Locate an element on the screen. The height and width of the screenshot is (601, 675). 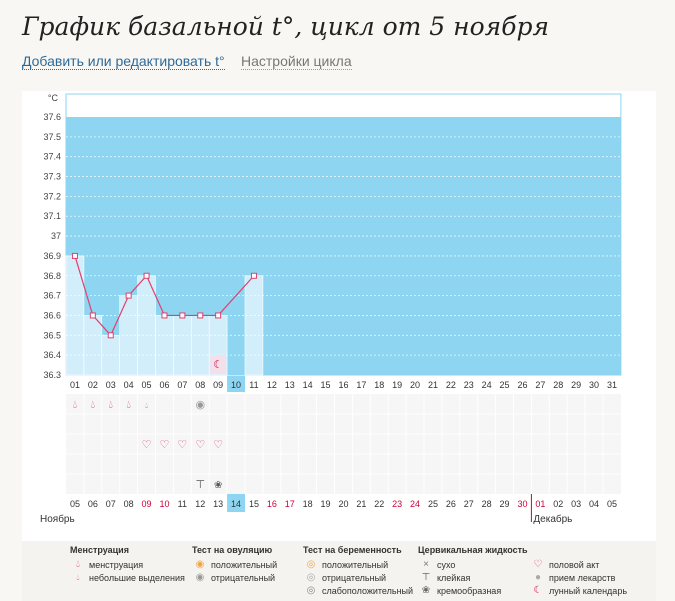
symbol-rows-bg is located at coordinates (343, 444).